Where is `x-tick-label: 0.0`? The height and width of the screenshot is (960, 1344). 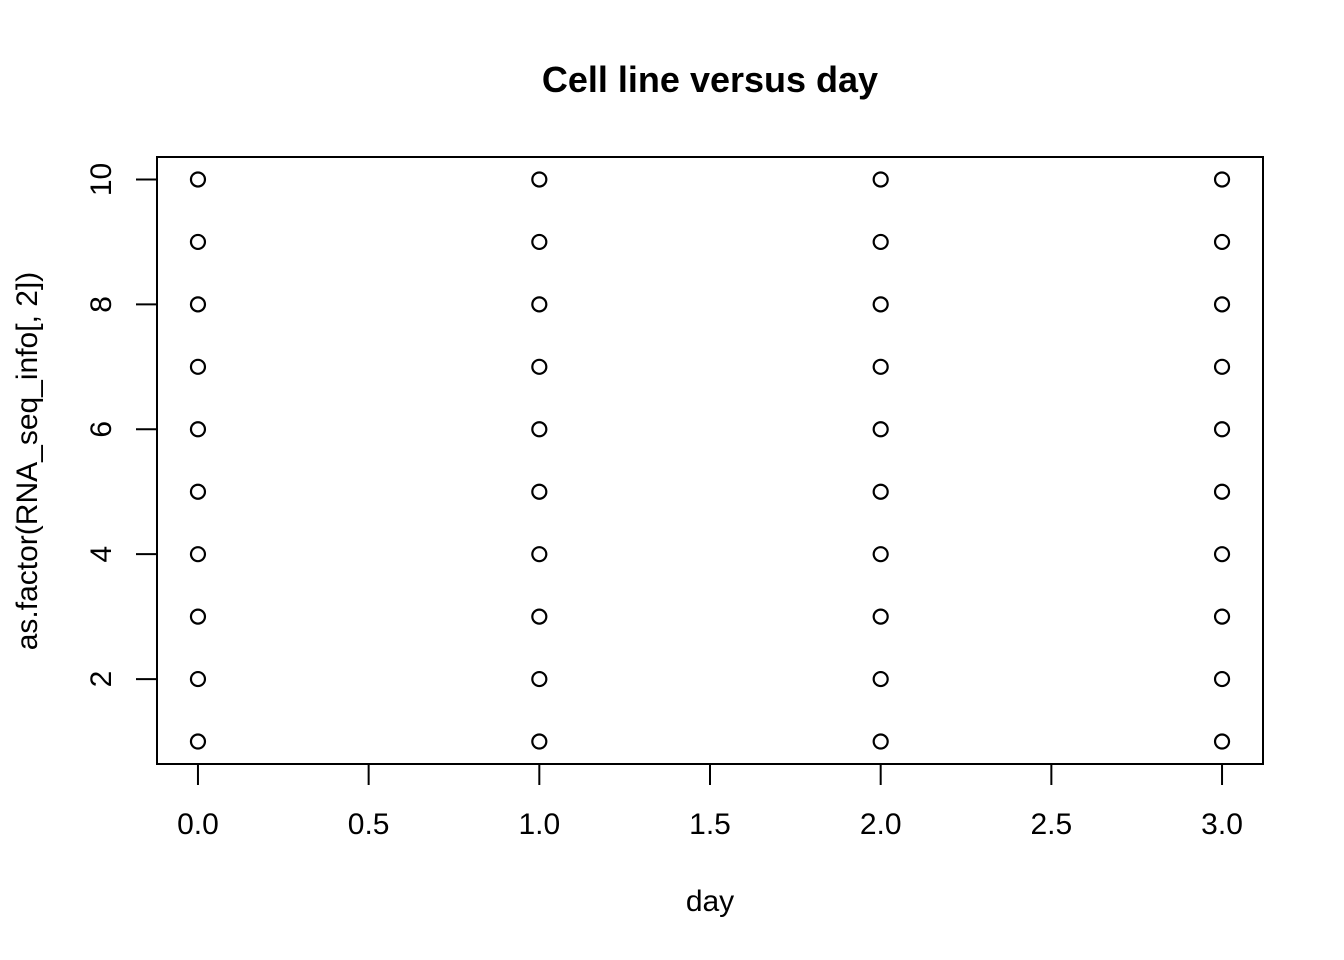
x-tick-label: 0.0 is located at coordinates (198, 824).